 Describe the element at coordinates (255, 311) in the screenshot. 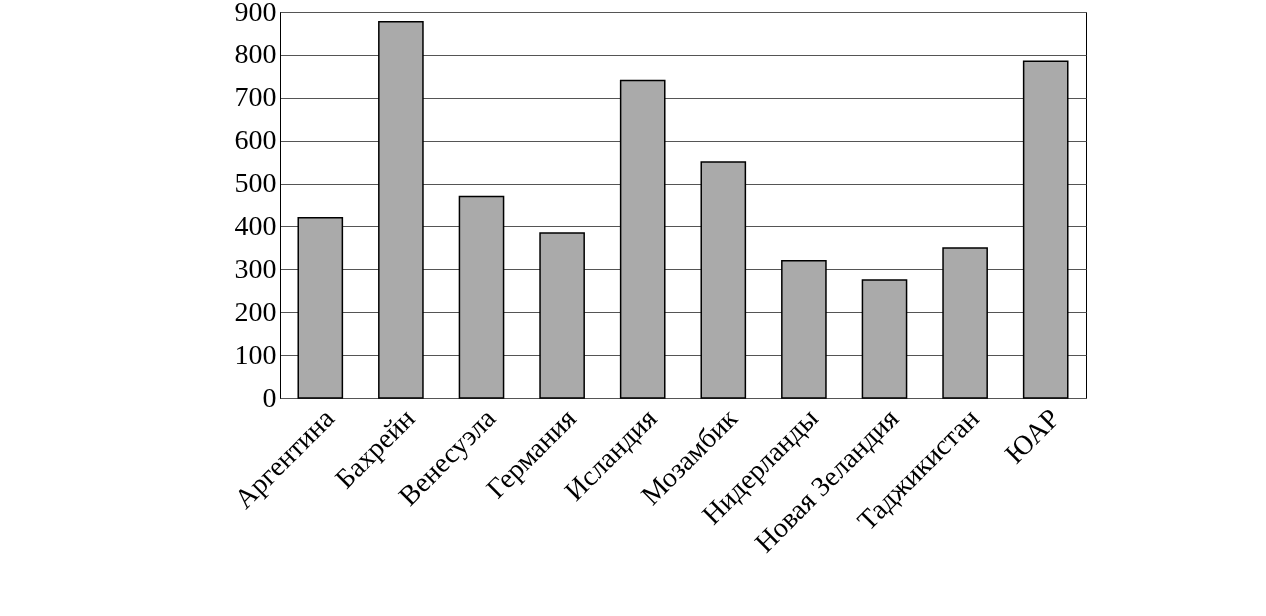

I see `y-tick-label: 200` at that location.